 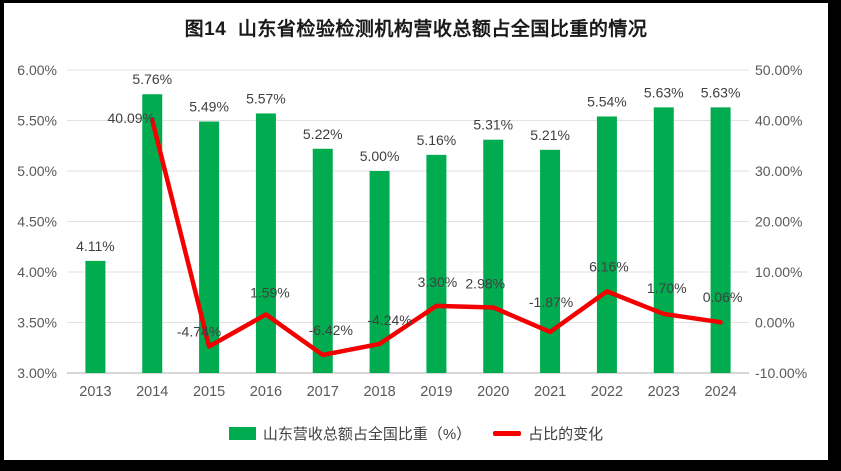 What do you see at coordinates (379, 272) in the screenshot?
I see `bar-2018` at bounding box center [379, 272].